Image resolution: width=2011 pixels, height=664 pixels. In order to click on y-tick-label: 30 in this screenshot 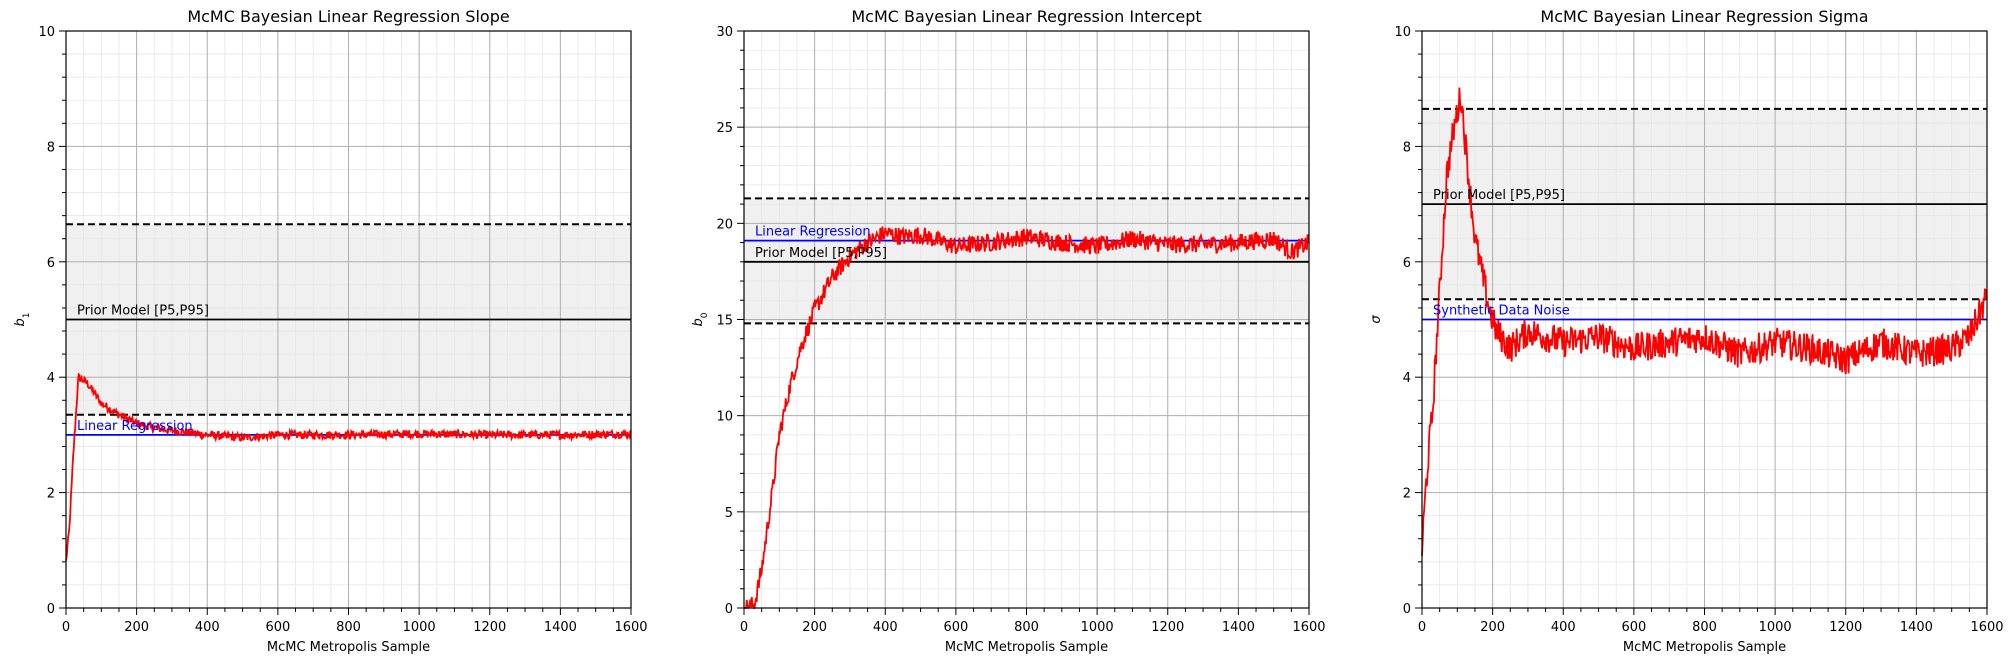, I will do `click(724, 32)`.